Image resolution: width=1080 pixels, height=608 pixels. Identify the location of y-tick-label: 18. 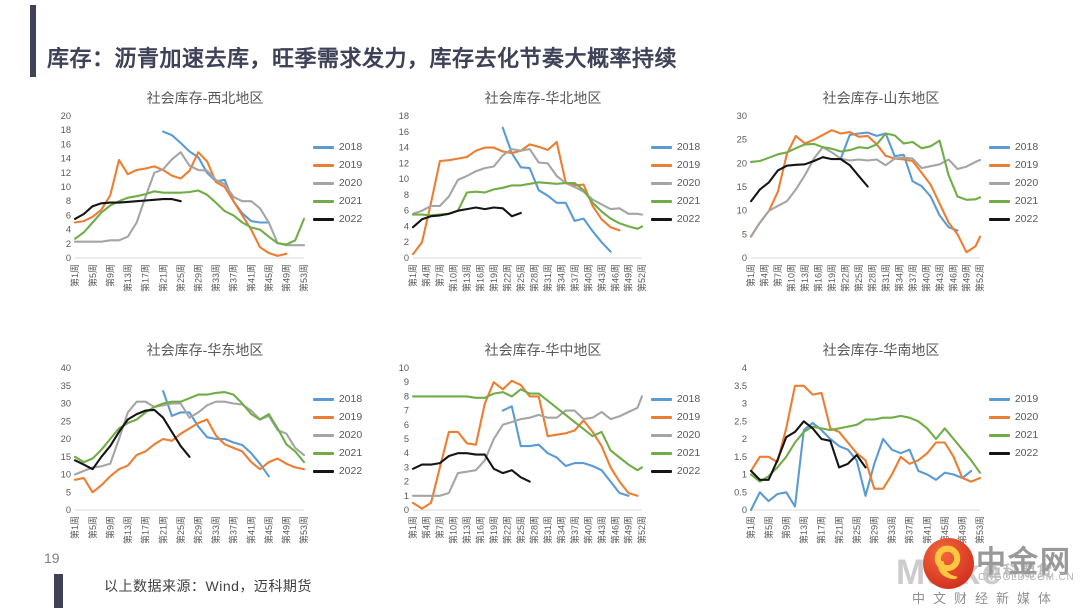
(65, 130).